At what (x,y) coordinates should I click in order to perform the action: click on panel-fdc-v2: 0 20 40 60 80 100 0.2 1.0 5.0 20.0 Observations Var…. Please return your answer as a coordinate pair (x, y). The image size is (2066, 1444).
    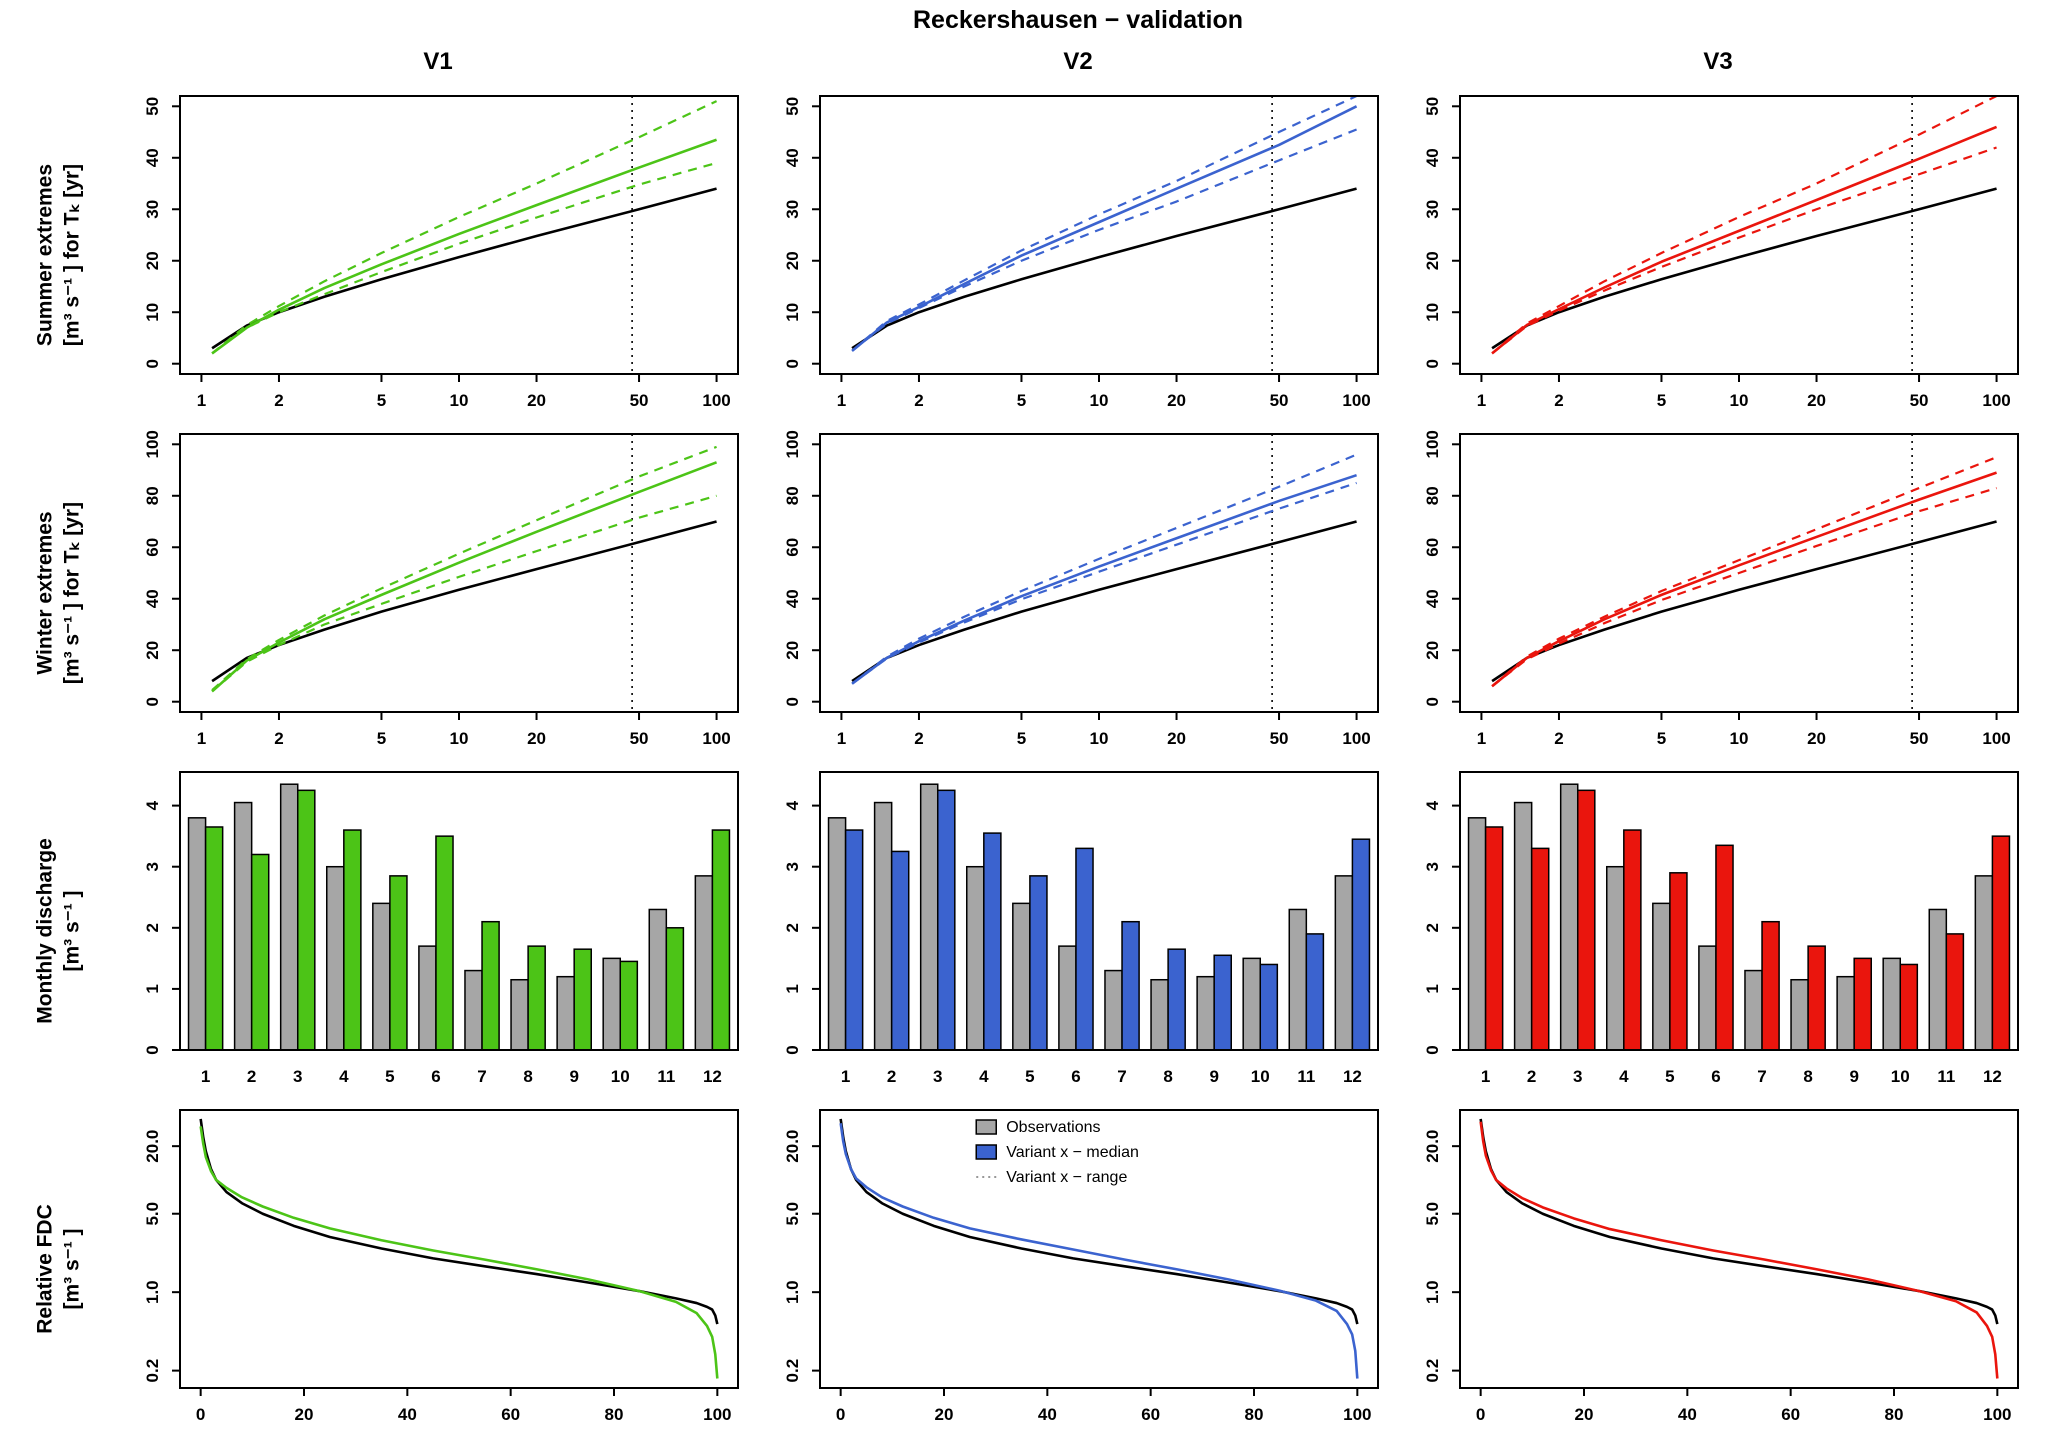
    Looking at the image, I should click on (1078, 1269).